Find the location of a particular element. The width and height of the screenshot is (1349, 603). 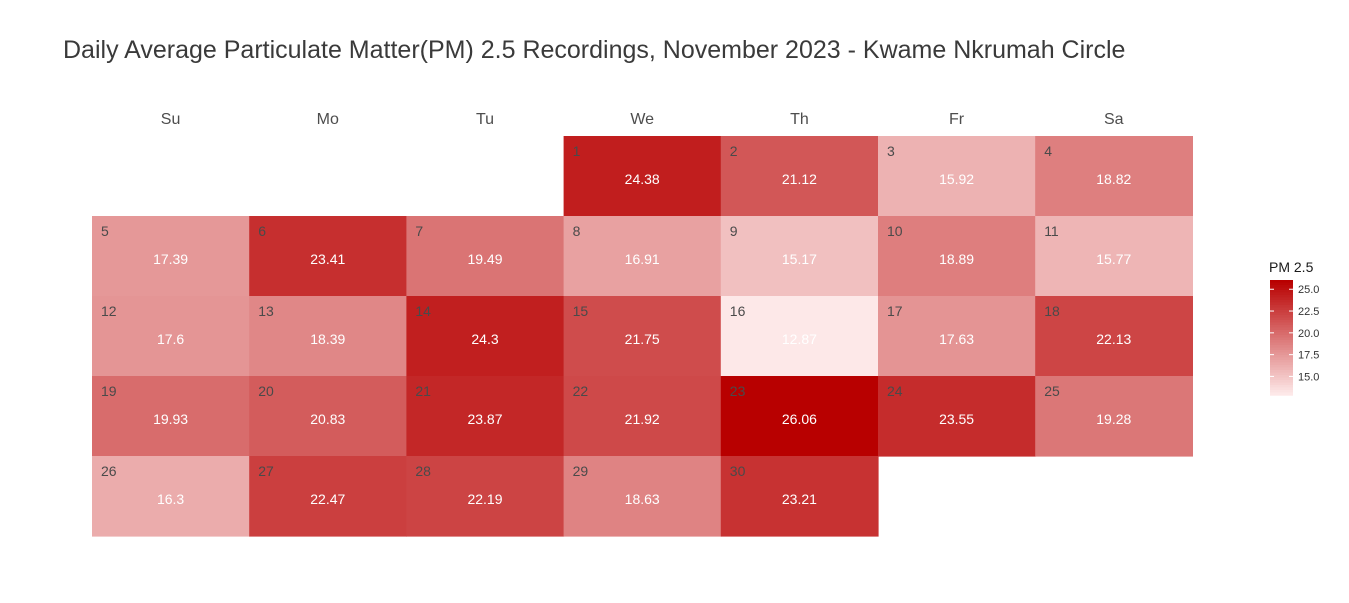

weekday-label: We is located at coordinates (642, 119).